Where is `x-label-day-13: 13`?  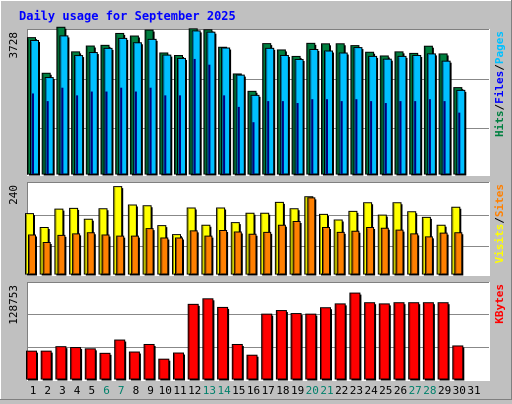
x-label-day-13: 13 is located at coordinates (209, 390).